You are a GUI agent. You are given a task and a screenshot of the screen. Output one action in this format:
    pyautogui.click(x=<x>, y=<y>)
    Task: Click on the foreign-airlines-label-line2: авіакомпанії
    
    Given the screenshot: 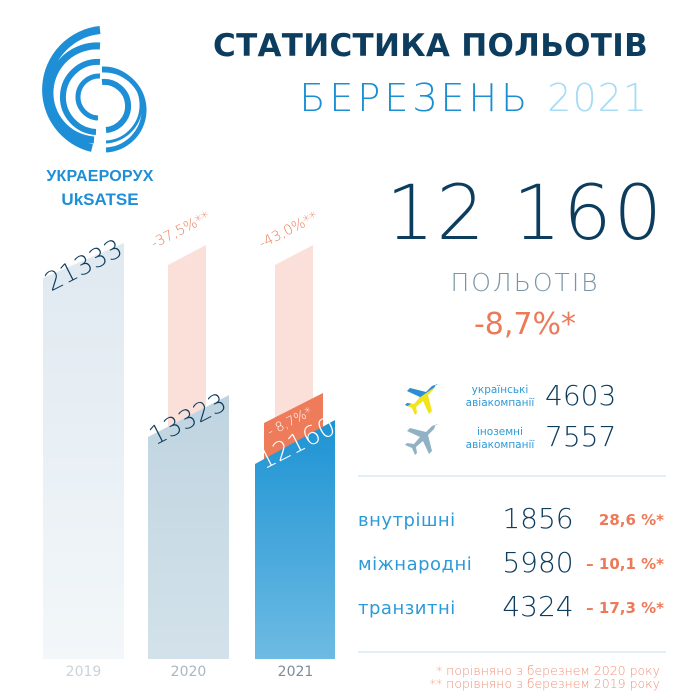 What is the action you would take?
    pyautogui.click(x=500, y=445)
    